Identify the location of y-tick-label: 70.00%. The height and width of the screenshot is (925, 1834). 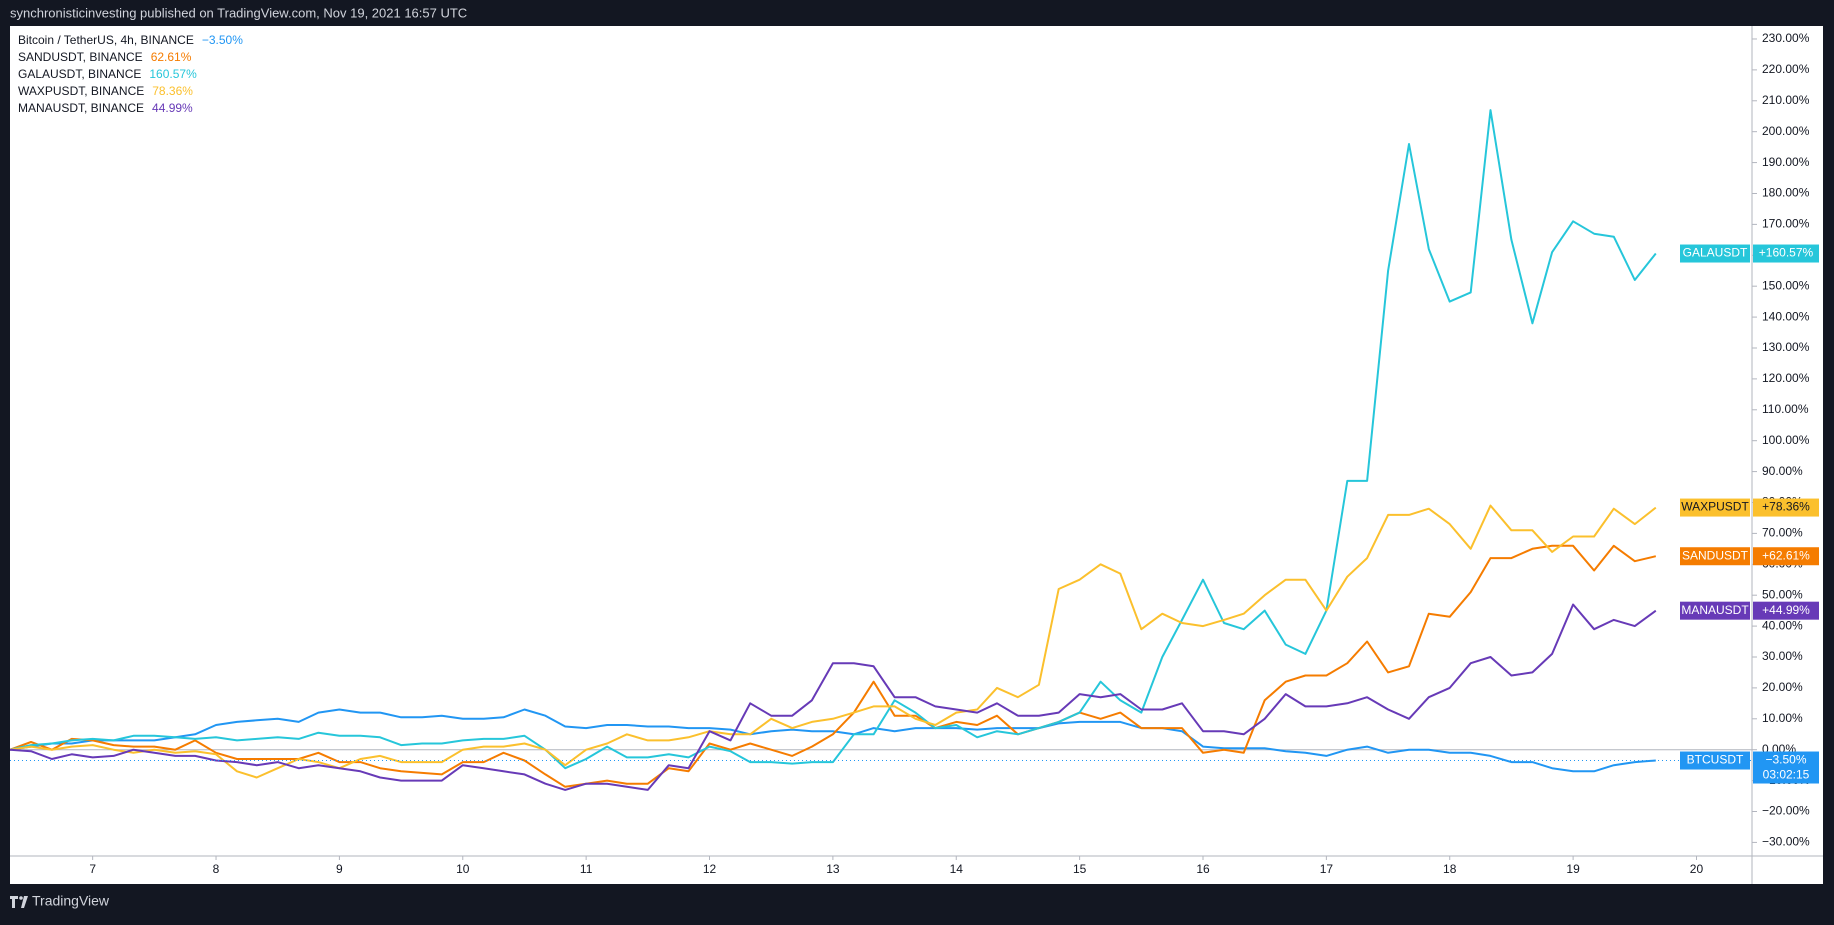
(1782, 533).